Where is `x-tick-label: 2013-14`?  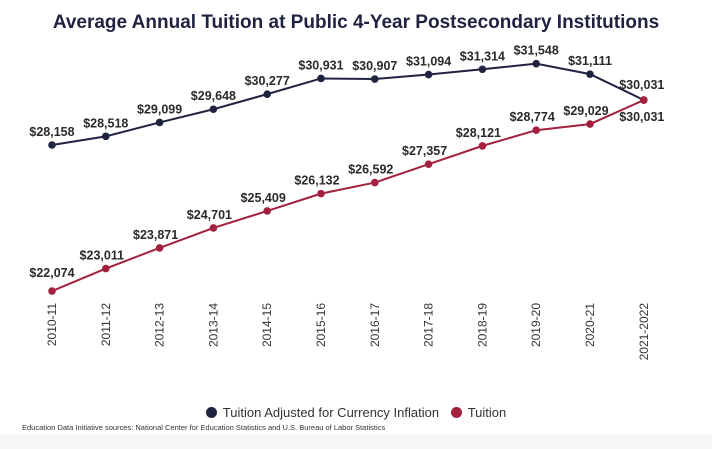 x-tick-label: 2013-14 is located at coordinates (213, 325).